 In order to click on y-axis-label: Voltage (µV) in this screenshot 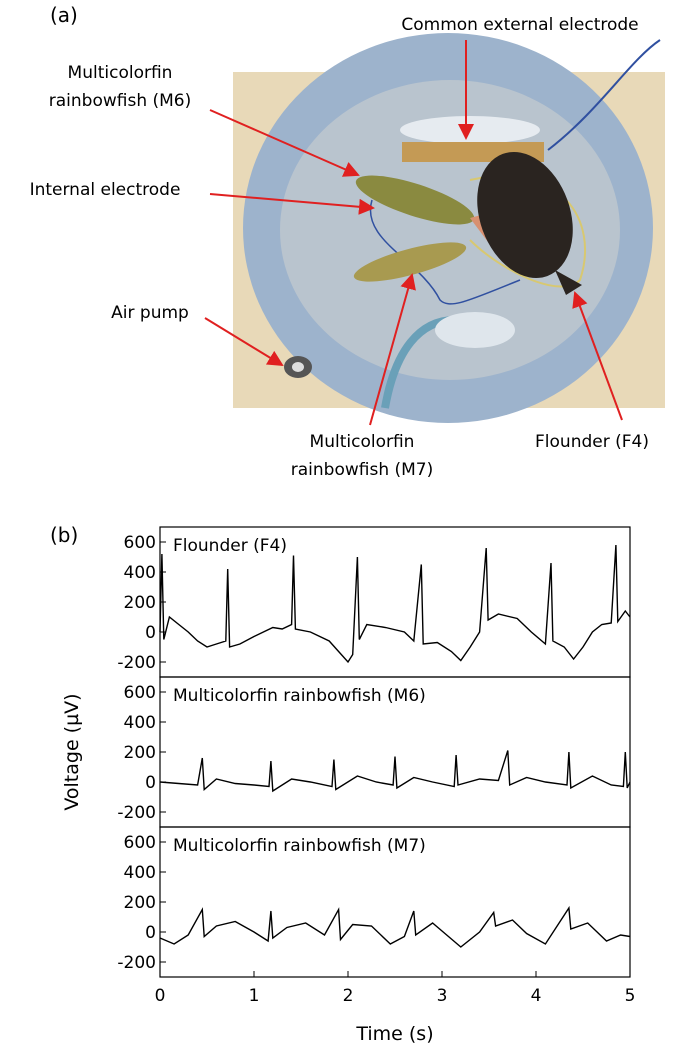, I will do `click(72, 751)`.